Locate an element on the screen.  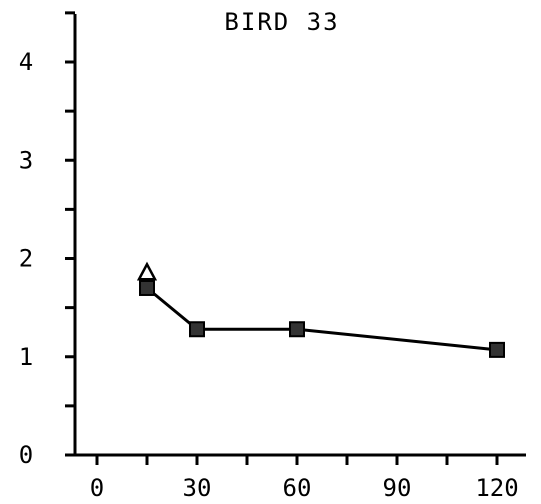
series-lines is located at coordinates (322, 319).